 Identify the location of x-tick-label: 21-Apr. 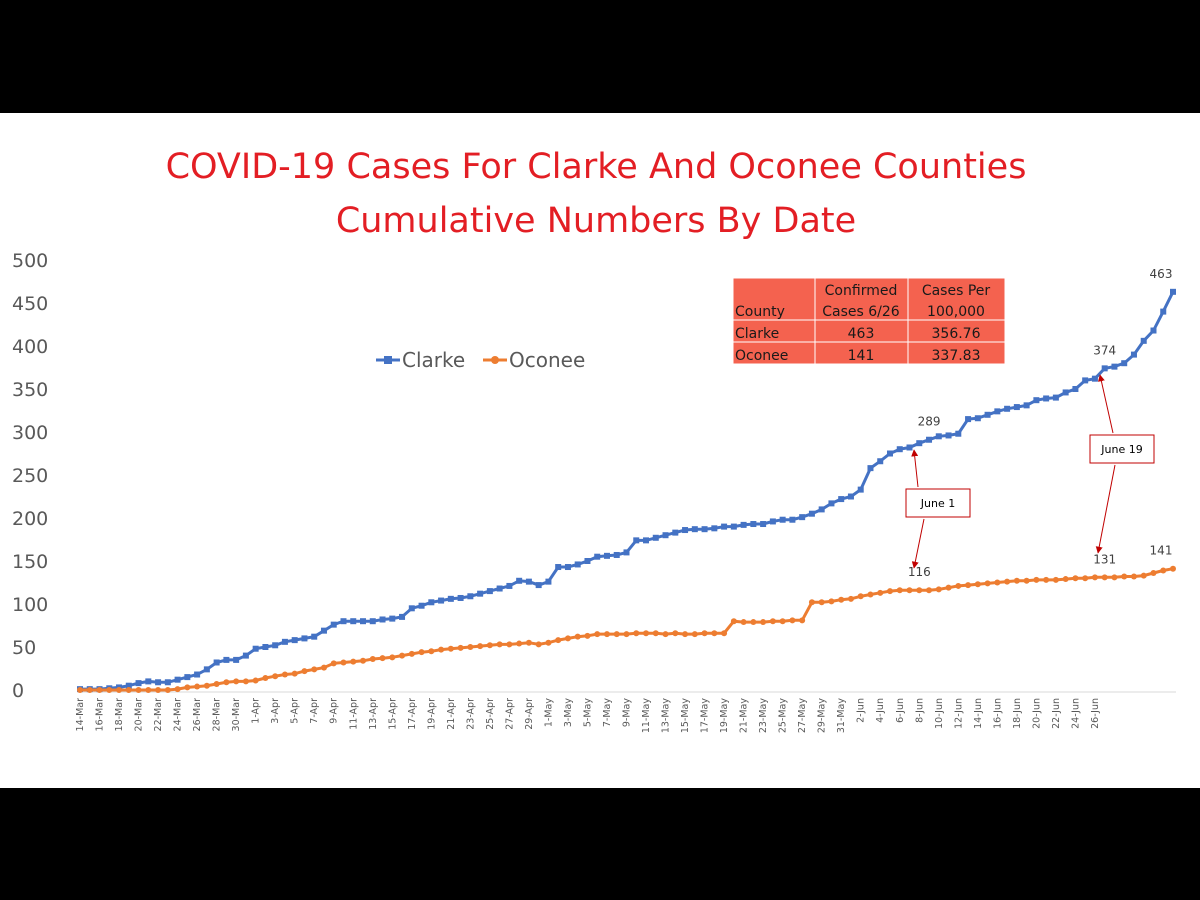
(451, 714).